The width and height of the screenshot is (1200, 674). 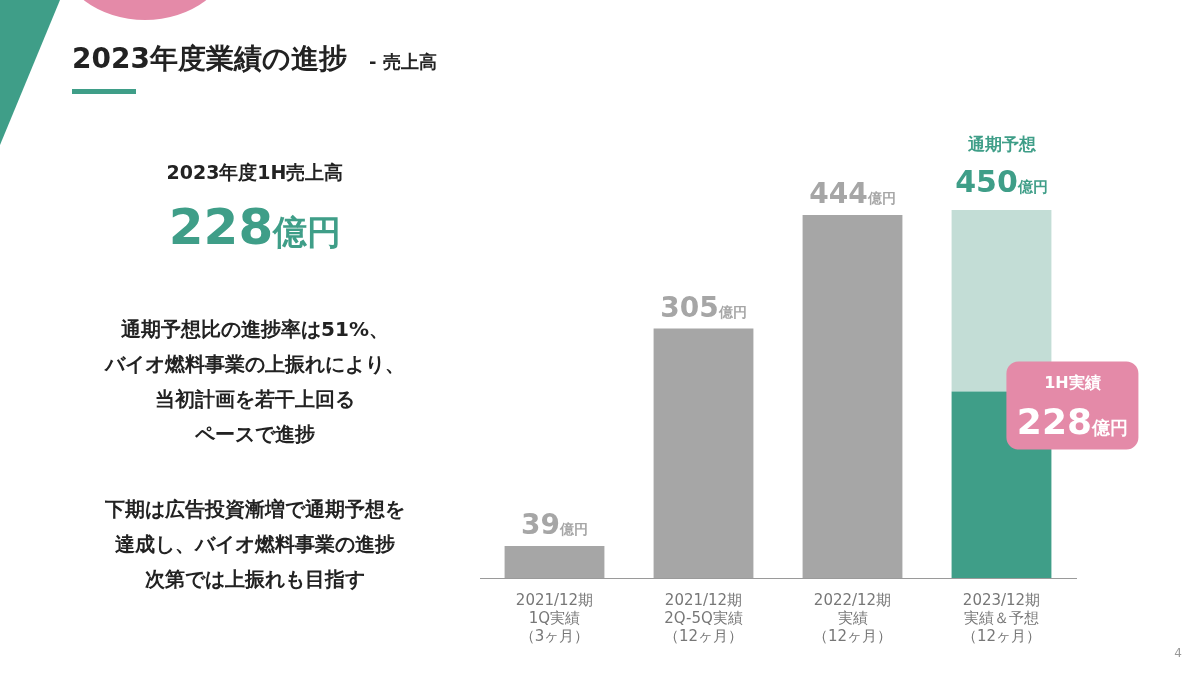 What do you see at coordinates (1001, 181) in the screenshot?
I see `total-label: 450億円` at bounding box center [1001, 181].